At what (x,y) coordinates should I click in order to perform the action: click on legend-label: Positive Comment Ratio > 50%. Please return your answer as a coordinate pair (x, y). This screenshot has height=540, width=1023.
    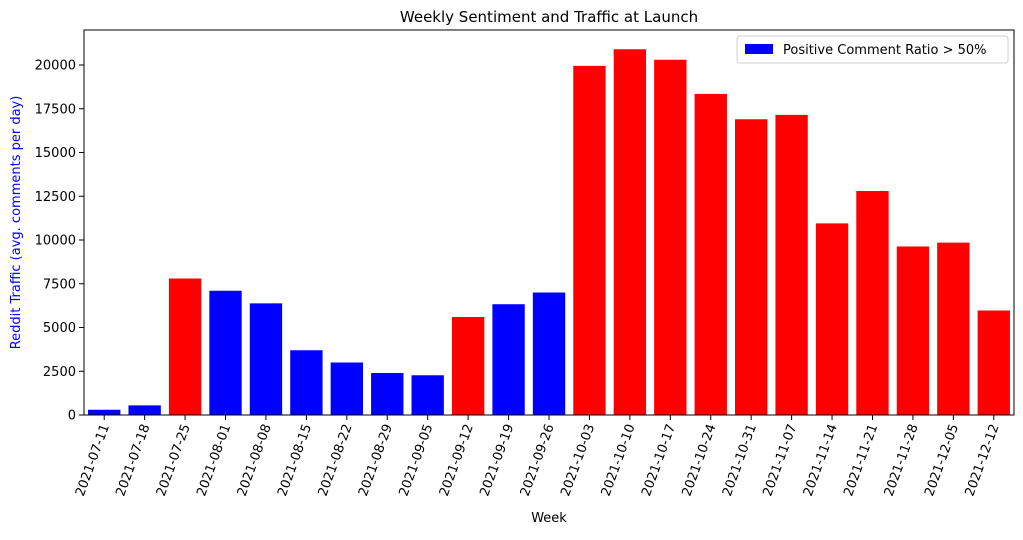
    Looking at the image, I should click on (885, 50).